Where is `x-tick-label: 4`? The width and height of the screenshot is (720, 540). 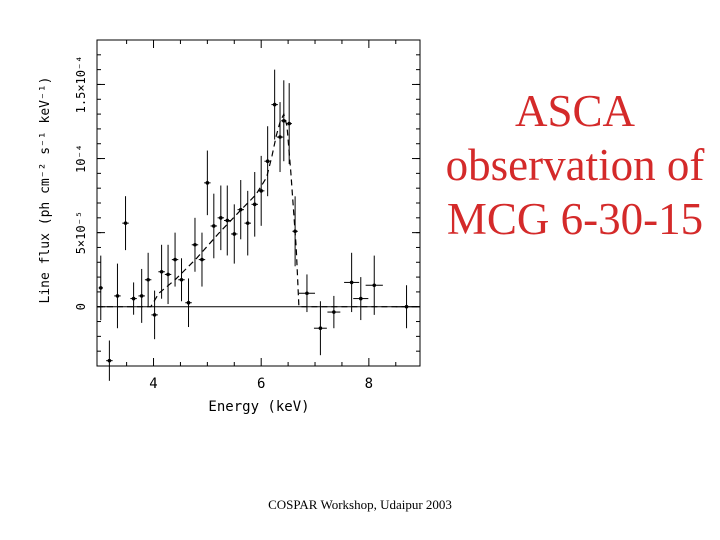
x-tick-label: 4 is located at coordinates (153, 384).